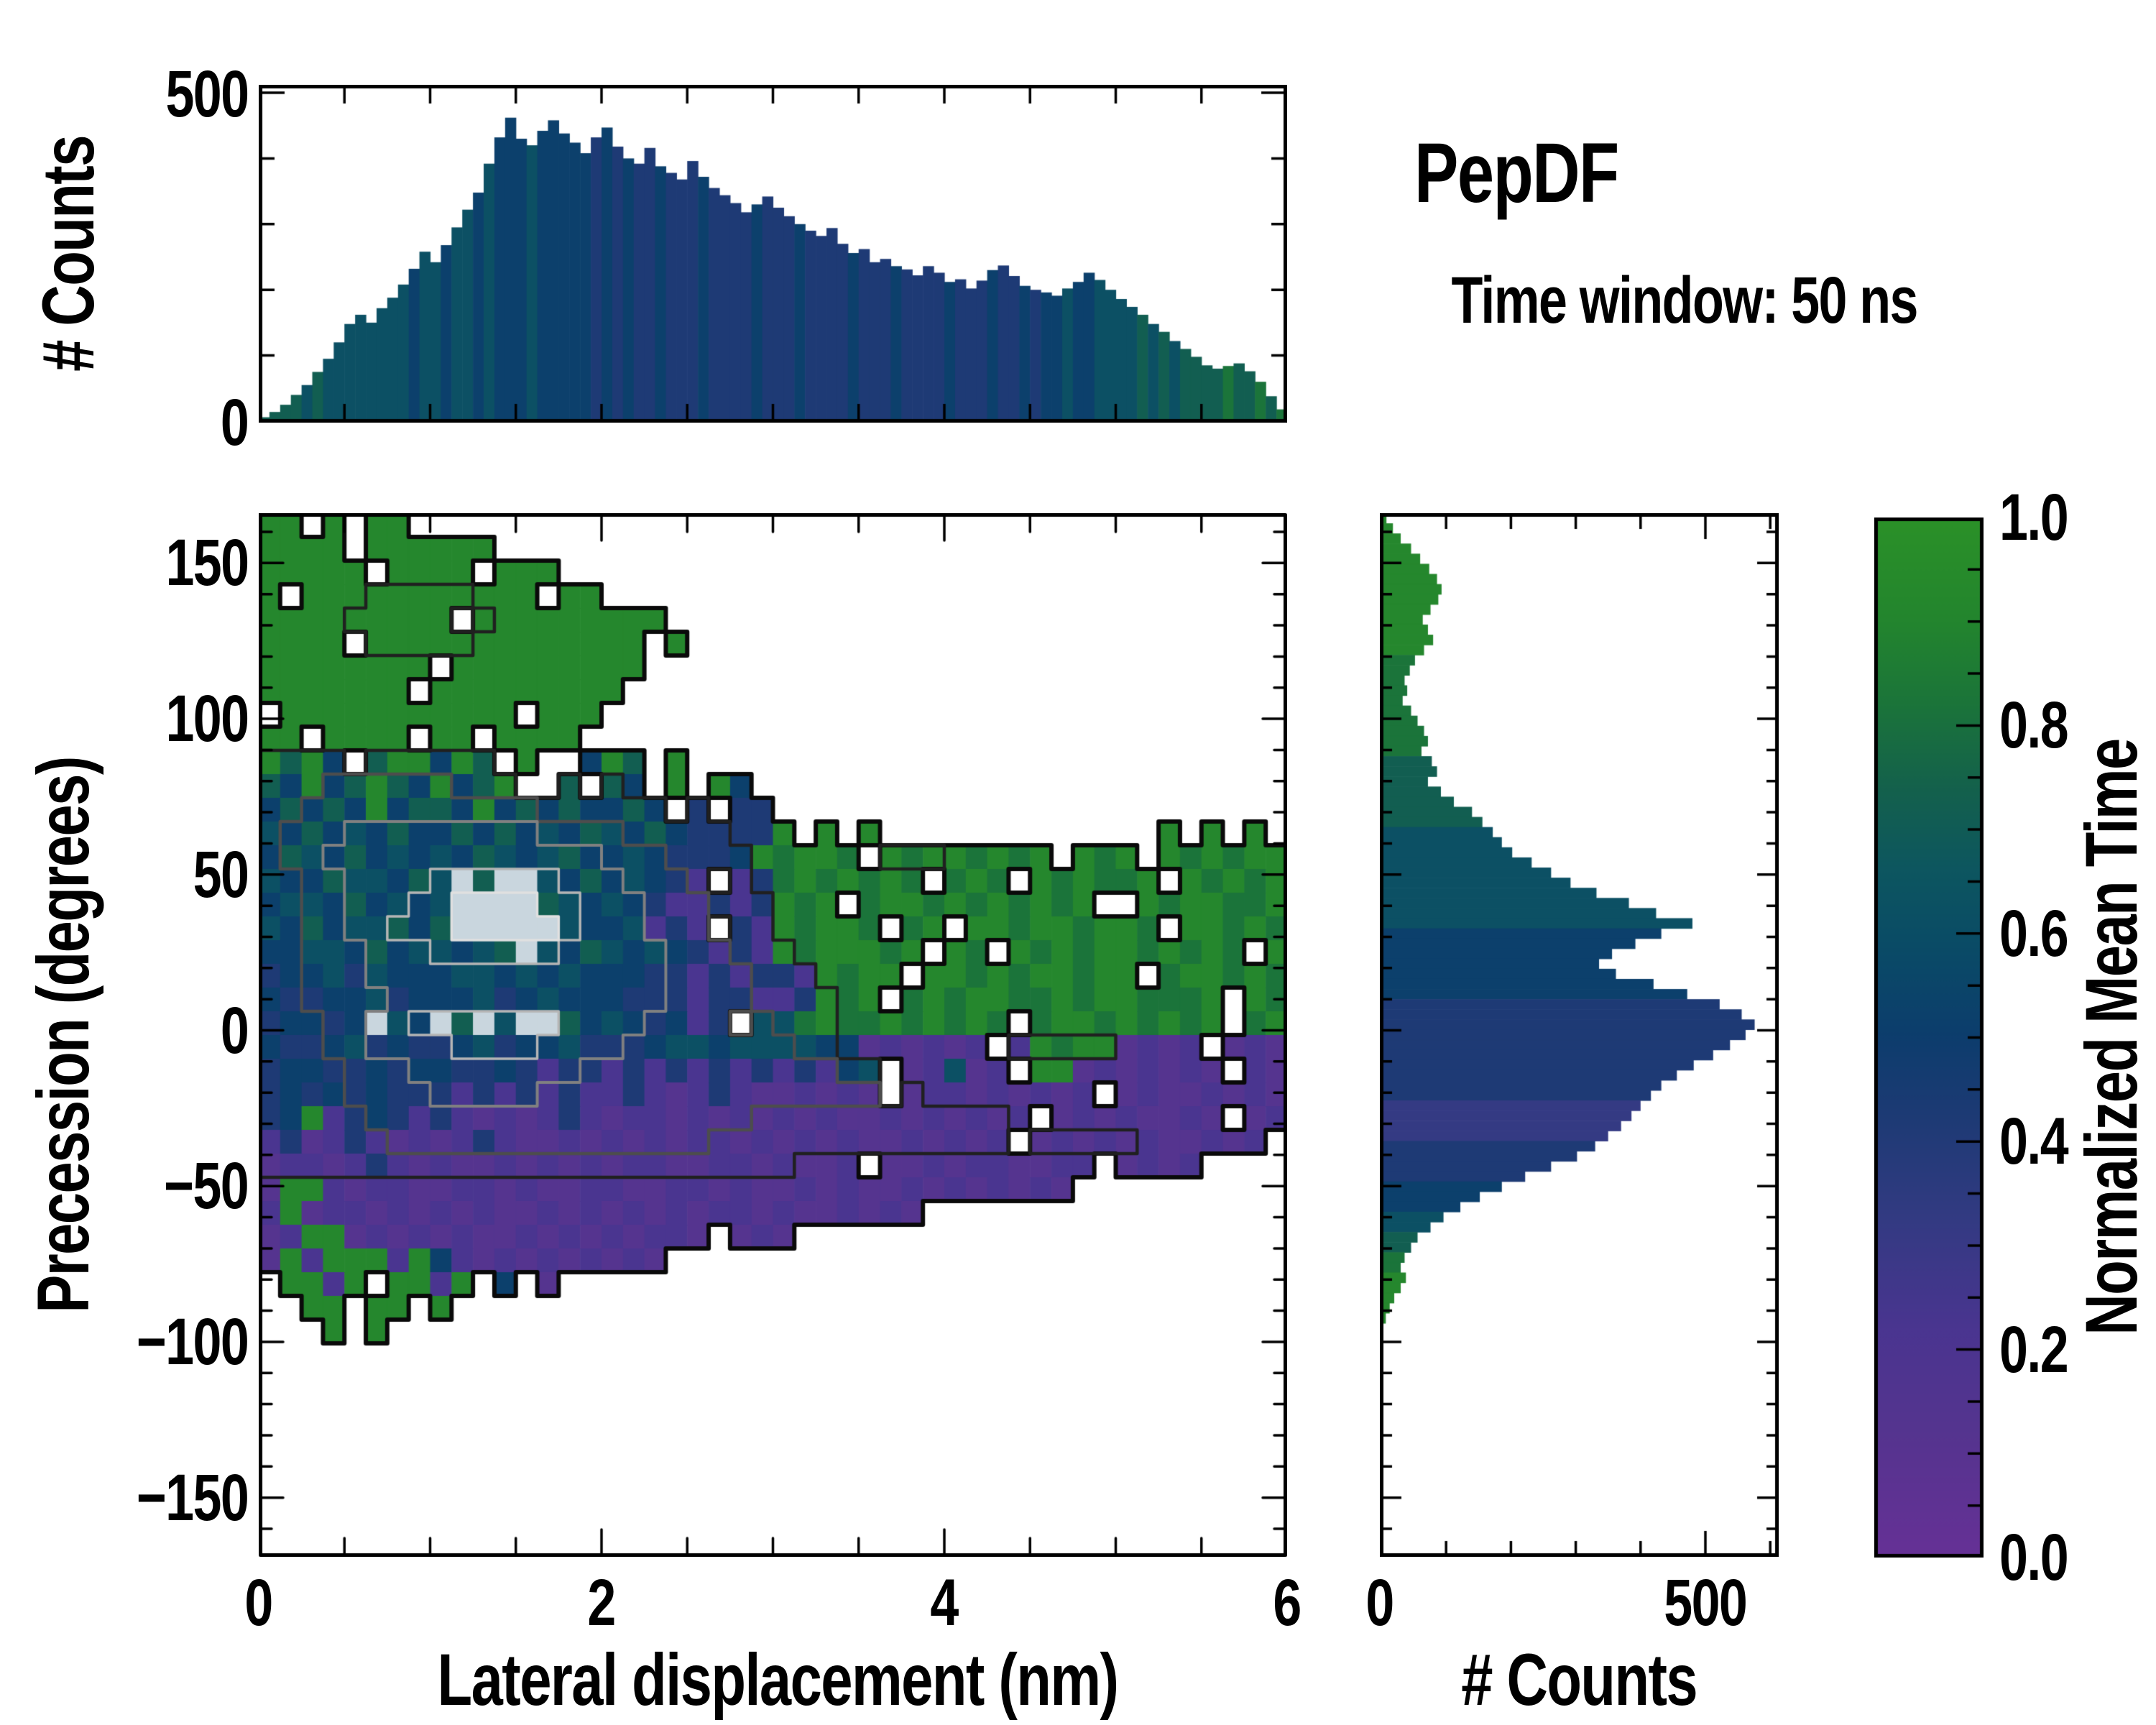  What do you see at coordinates (259, 1602) in the screenshot?
I see `main-xtick-0: 0` at bounding box center [259, 1602].